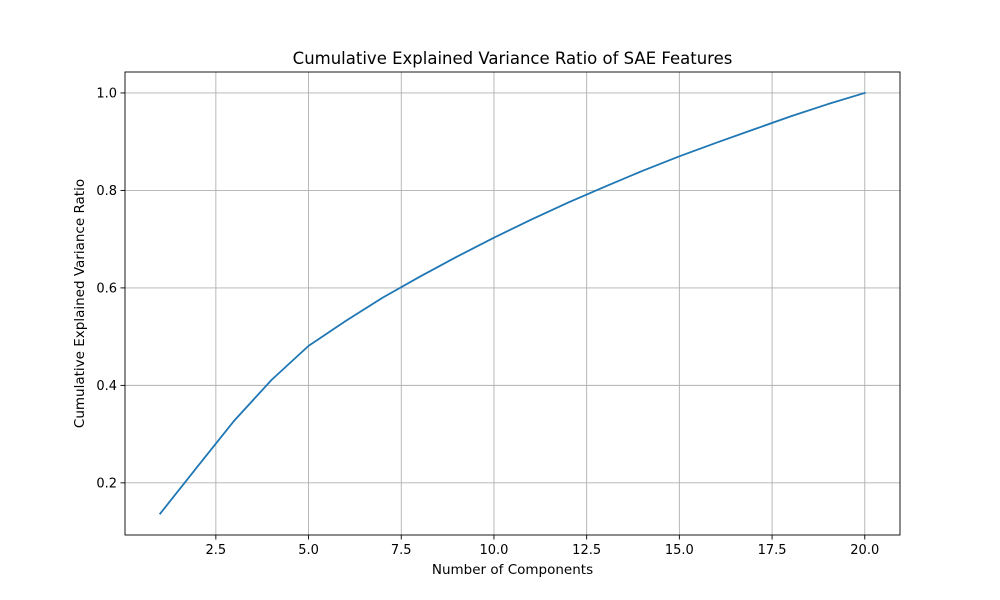  I want to click on x-tick-label: 15.0, so click(679, 550).